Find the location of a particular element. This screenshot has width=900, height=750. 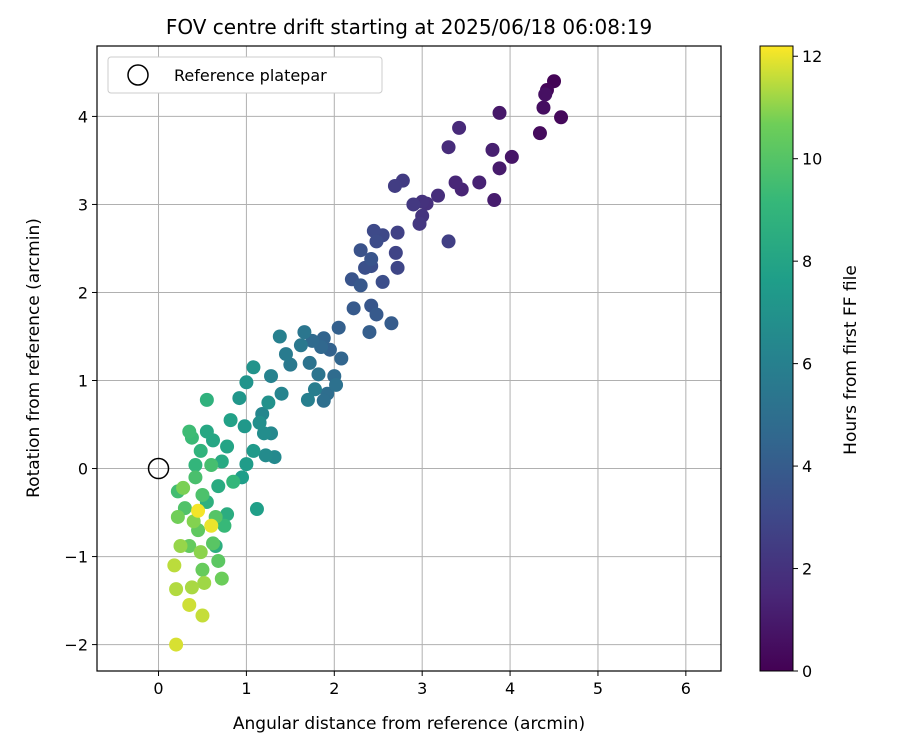

colorbar-tick-label: 12 is located at coordinates (812, 56).